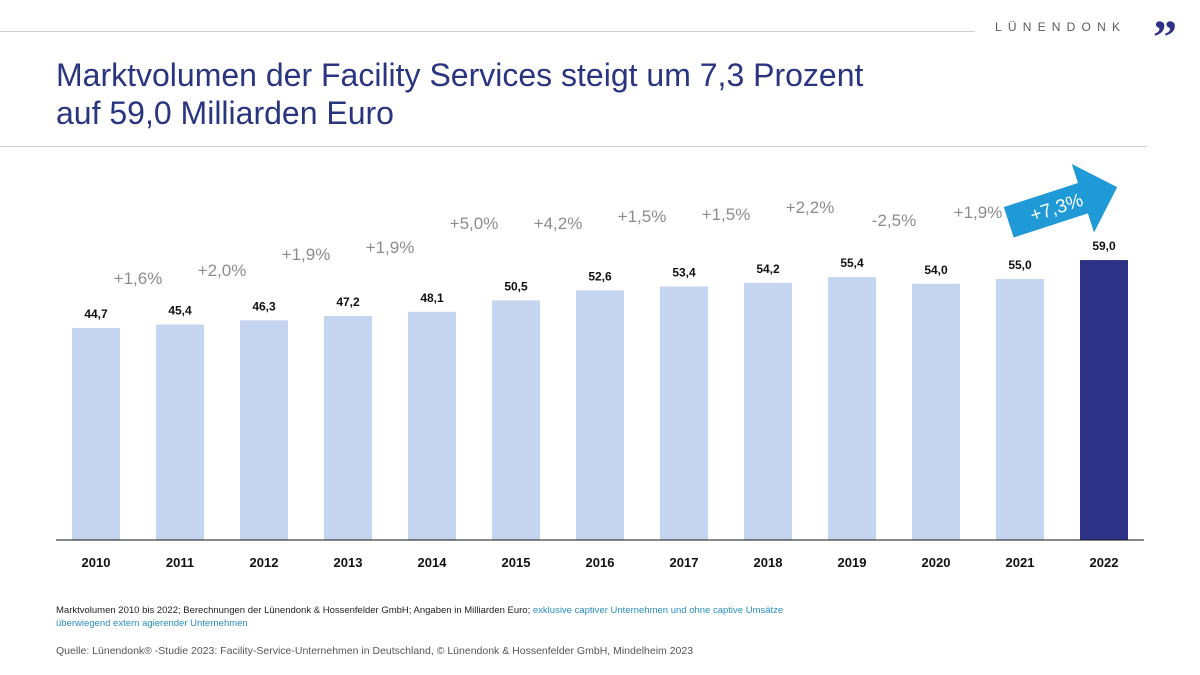  What do you see at coordinates (852, 408) in the screenshot?
I see `bar-2019` at bounding box center [852, 408].